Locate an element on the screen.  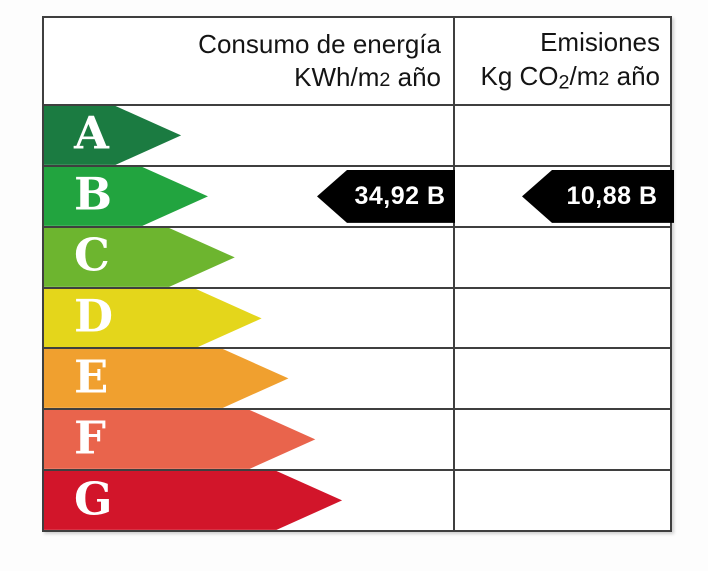
rating-arrow-e-shape is located at coordinates (166, 379).